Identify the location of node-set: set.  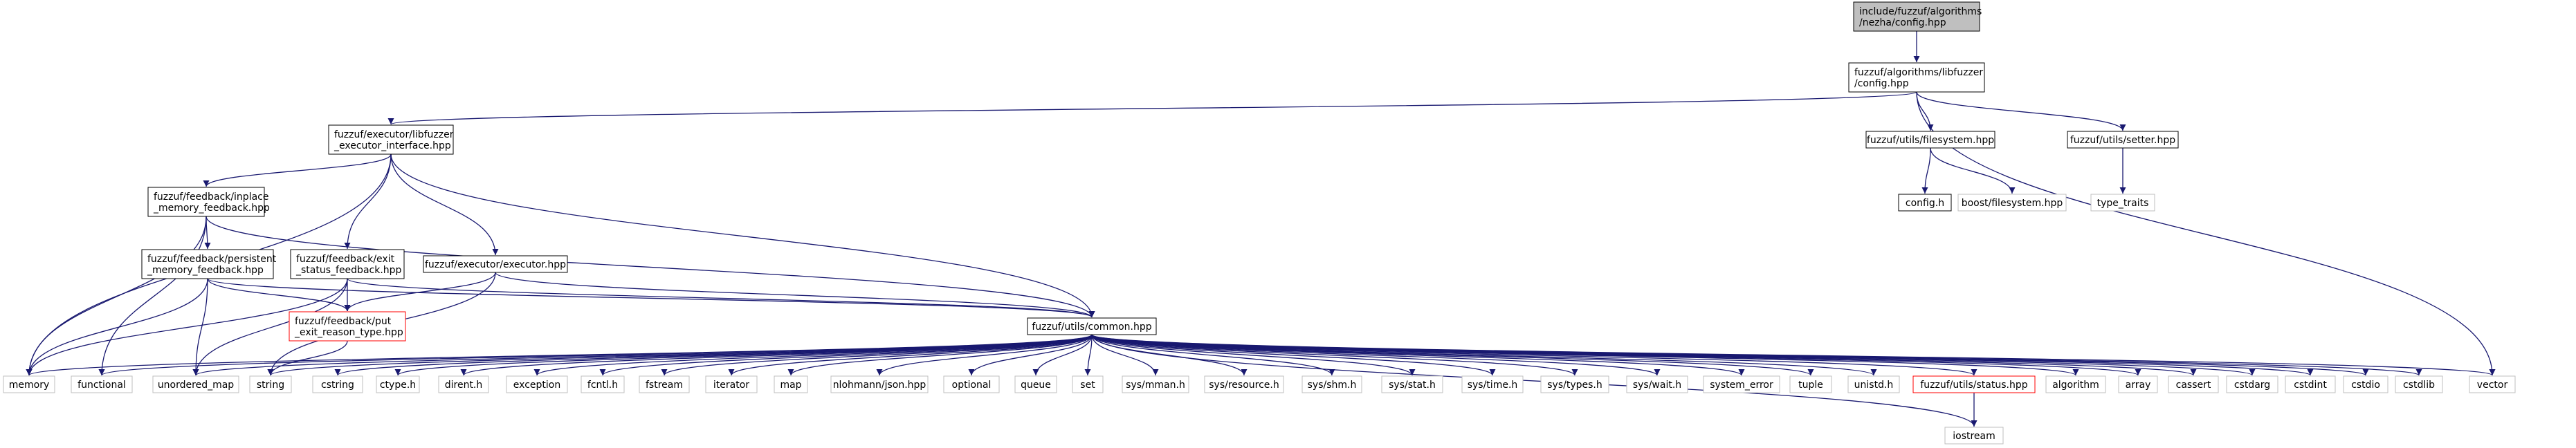
(1088, 384).